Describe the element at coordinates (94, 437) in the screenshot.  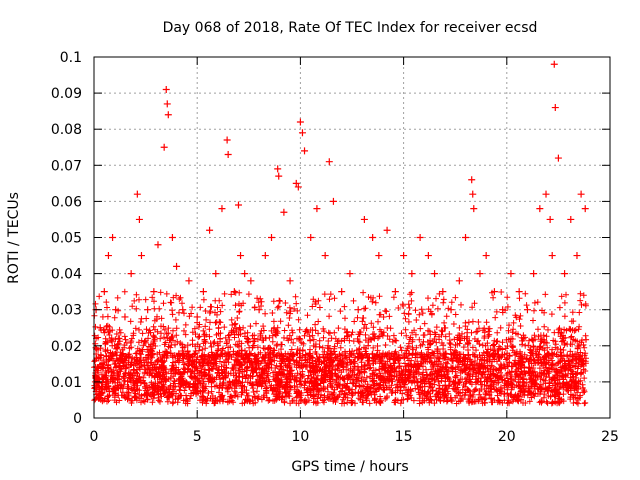
I see `x-tick-label: 0` at that location.